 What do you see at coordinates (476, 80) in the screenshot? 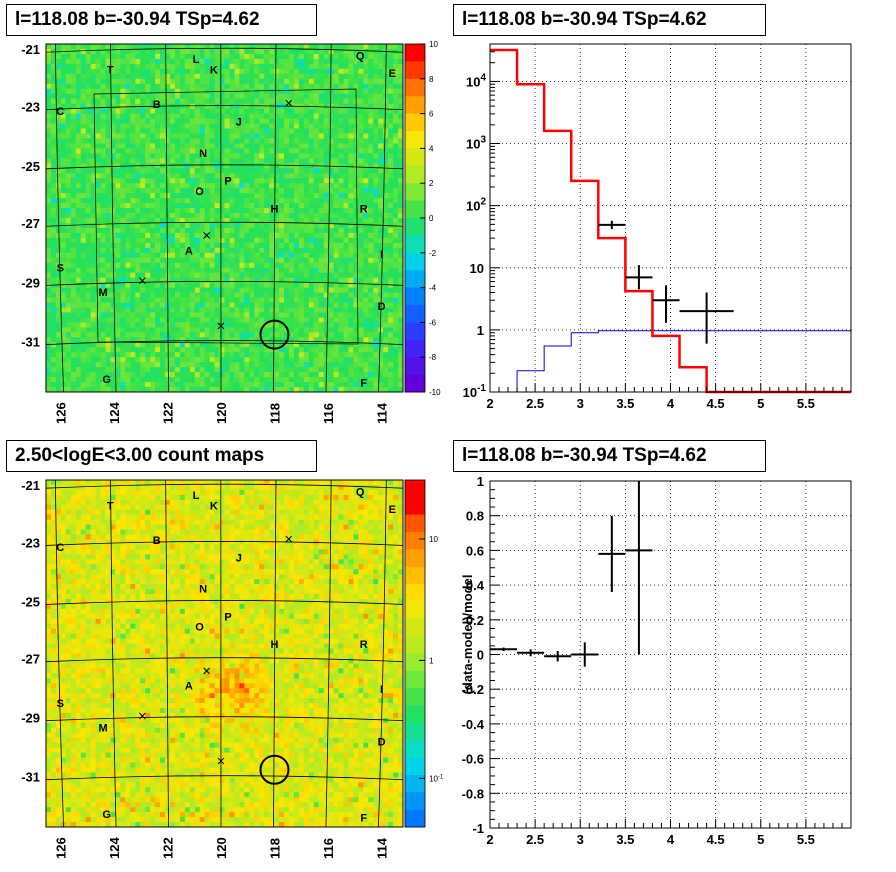
I see `y-tick-label: 10⁴` at bounding box center [476, 80].